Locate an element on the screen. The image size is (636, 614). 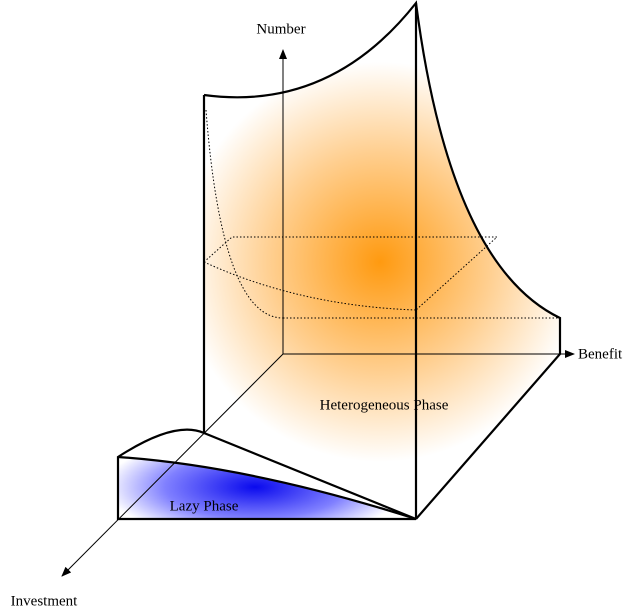
region-label: Lazy Phase is located at coordinates (204, 506).